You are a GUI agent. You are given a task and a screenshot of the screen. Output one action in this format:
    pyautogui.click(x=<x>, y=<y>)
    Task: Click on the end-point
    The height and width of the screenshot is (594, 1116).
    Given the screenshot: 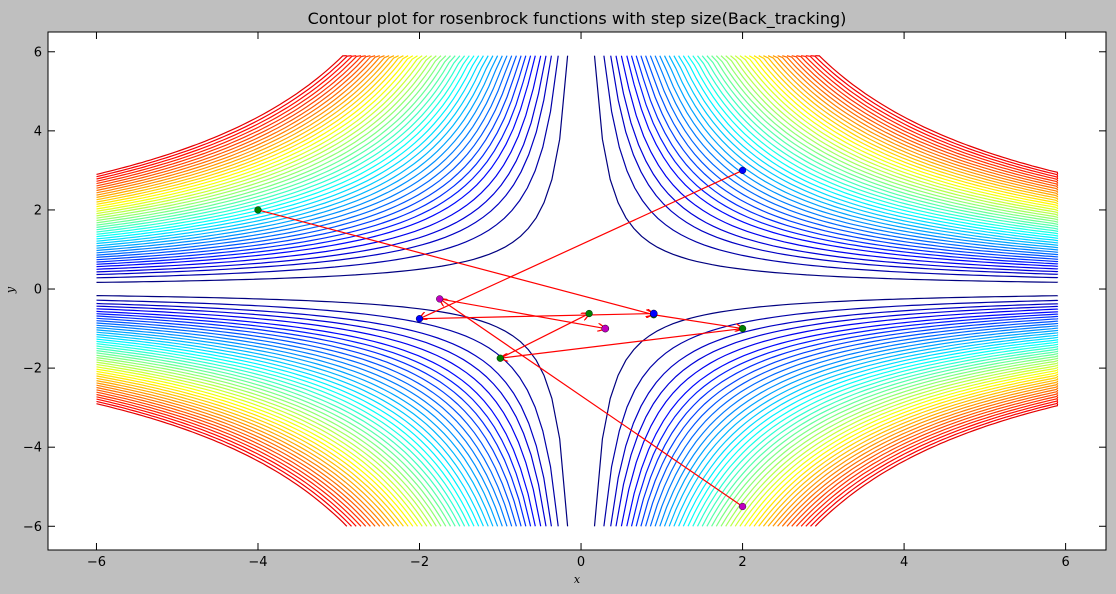 What is the action you would take?
    pyautogui.click(x=653, y=313)
    